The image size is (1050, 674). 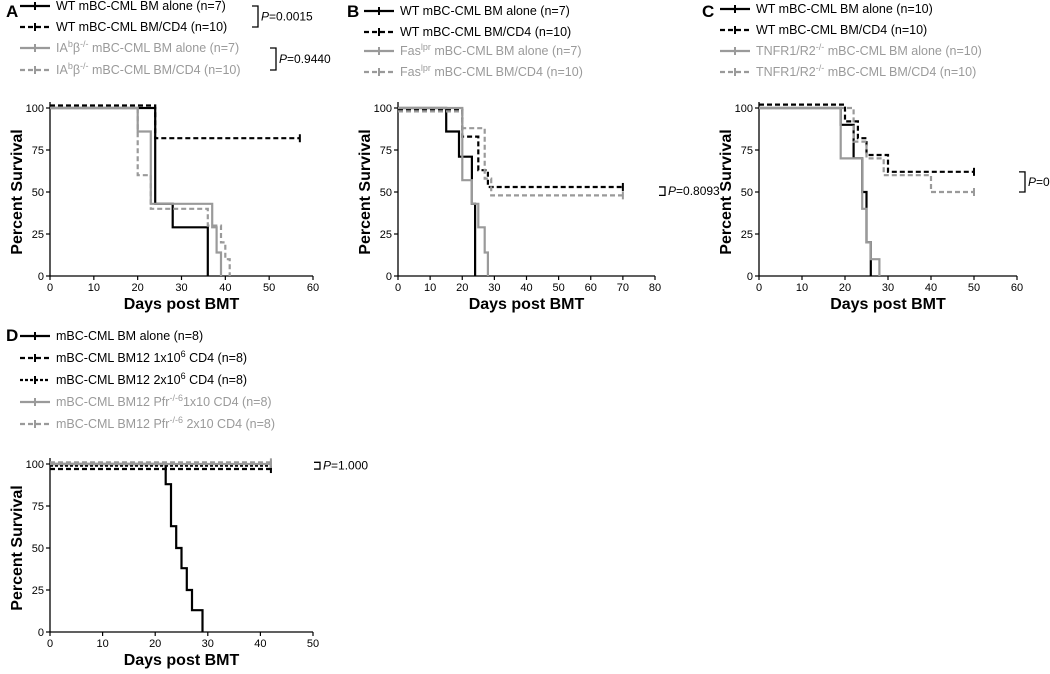 I want to click on pvalue-value: =0.8093, so click(x=698, y=191).